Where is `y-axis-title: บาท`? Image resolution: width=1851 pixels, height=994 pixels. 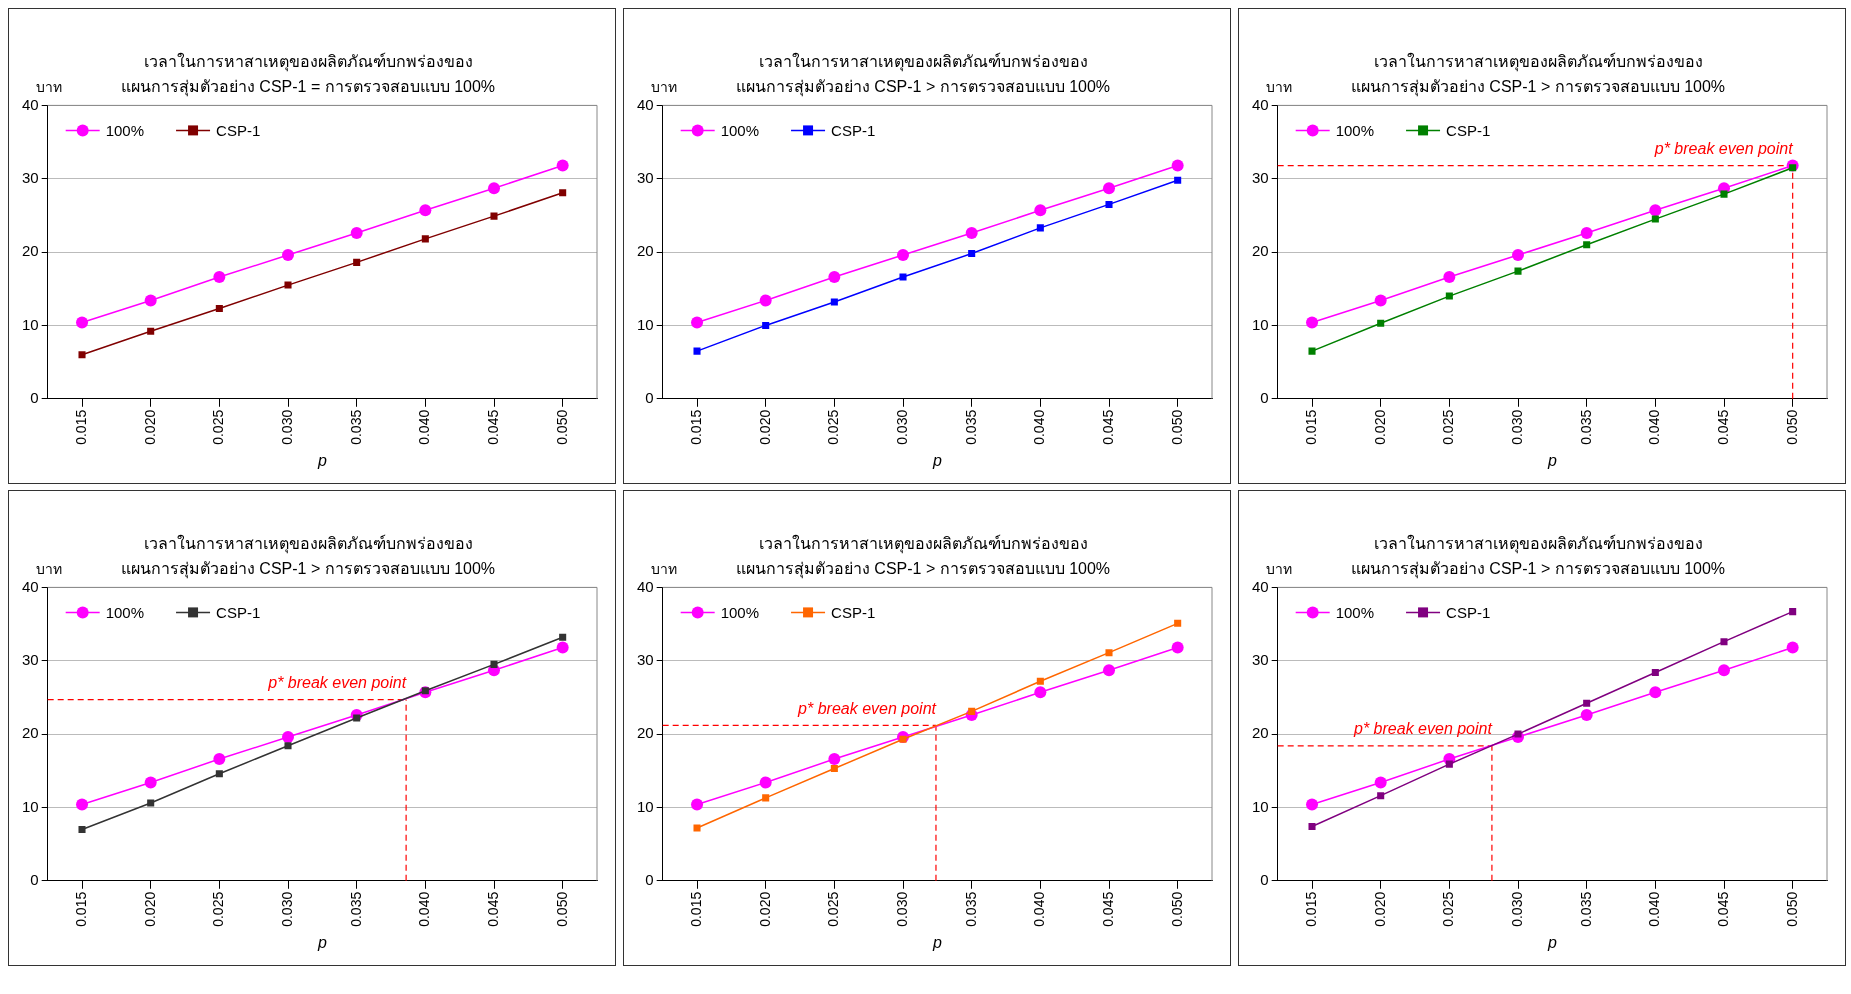
y-axis-title: บาท is located at coordinates (48, 569).